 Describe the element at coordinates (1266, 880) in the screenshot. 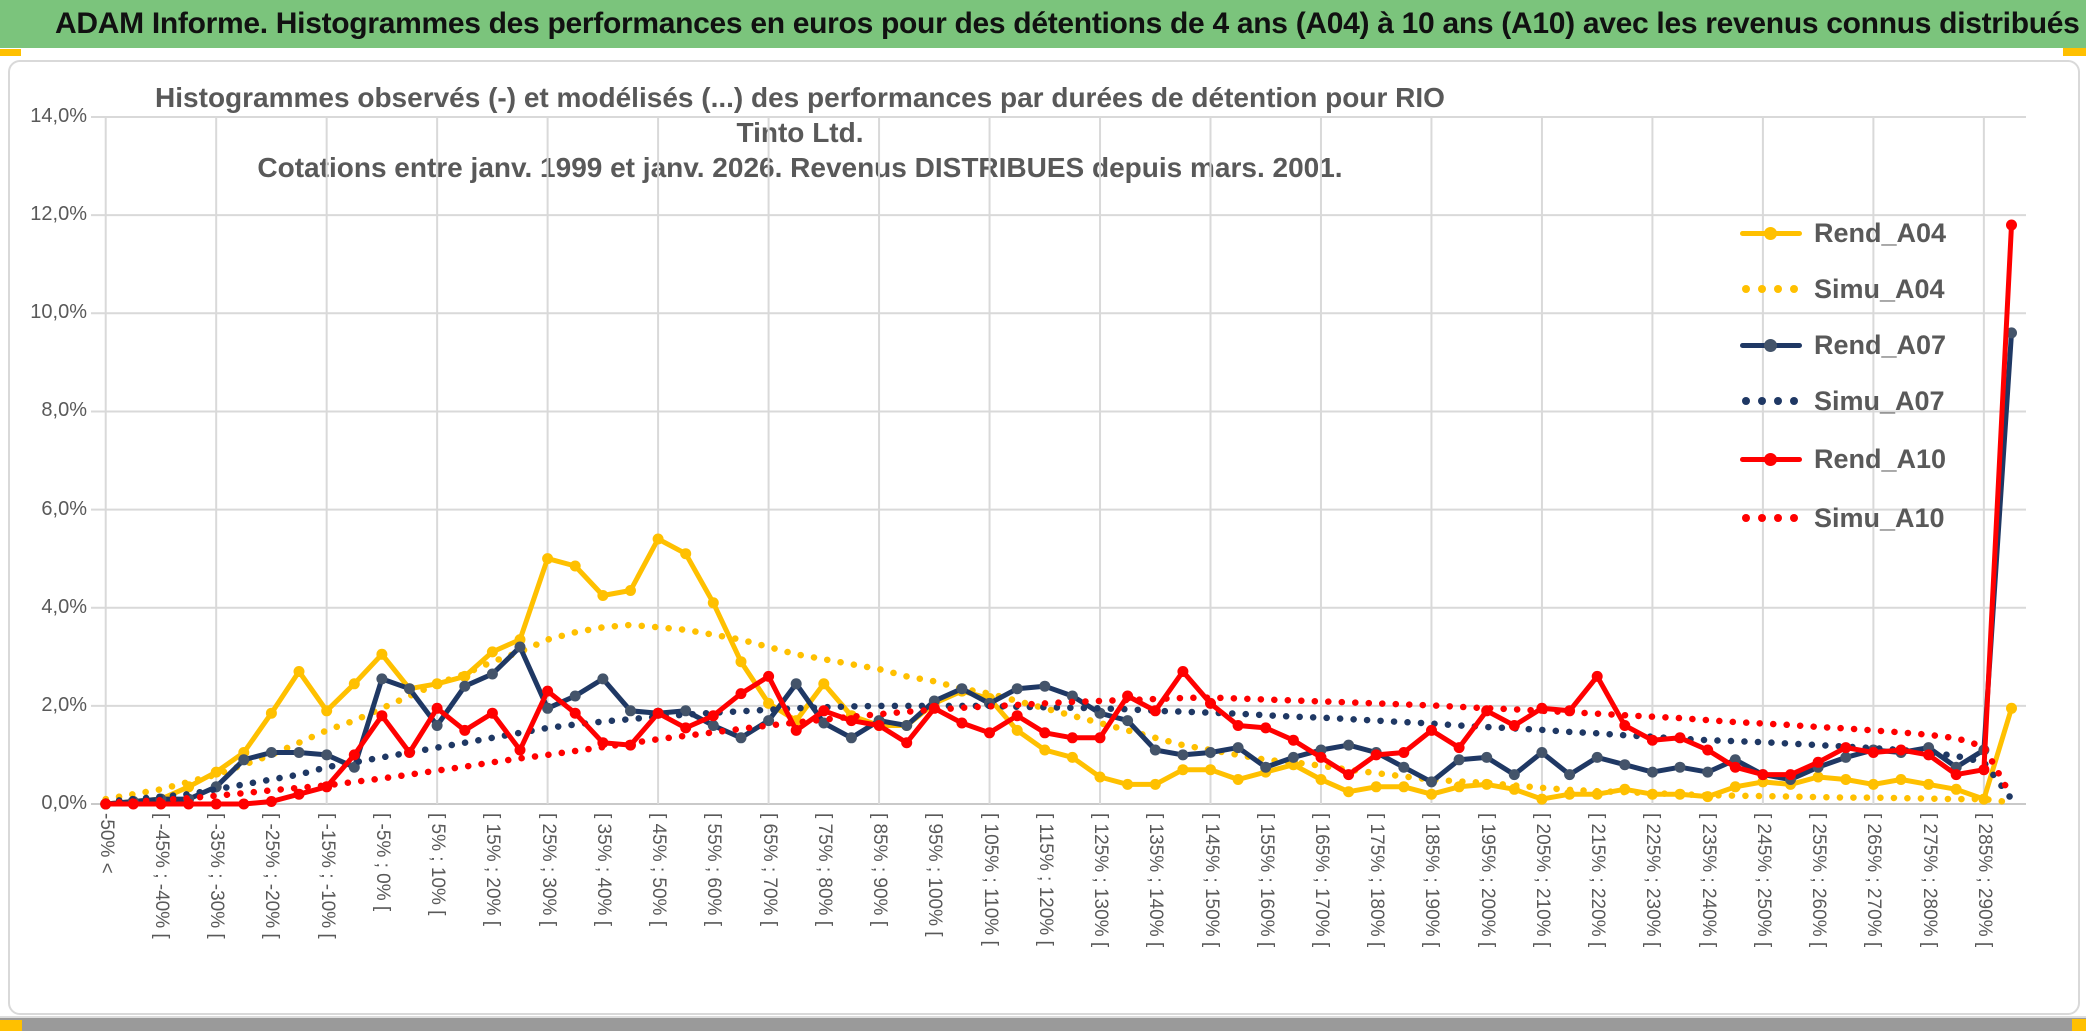

I see `x-tick-label: [ 155% ; 160% [` at that location.